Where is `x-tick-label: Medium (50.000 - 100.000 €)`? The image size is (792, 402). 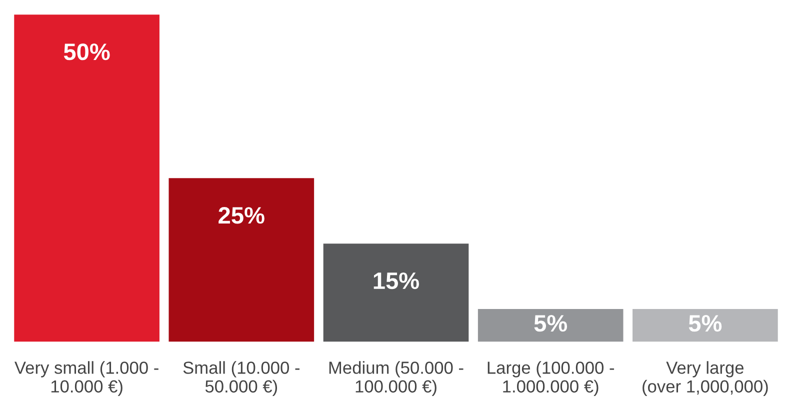
x-tick-label: Medium (50.000 - 100.000 €) is located at coordinates (396, 378).